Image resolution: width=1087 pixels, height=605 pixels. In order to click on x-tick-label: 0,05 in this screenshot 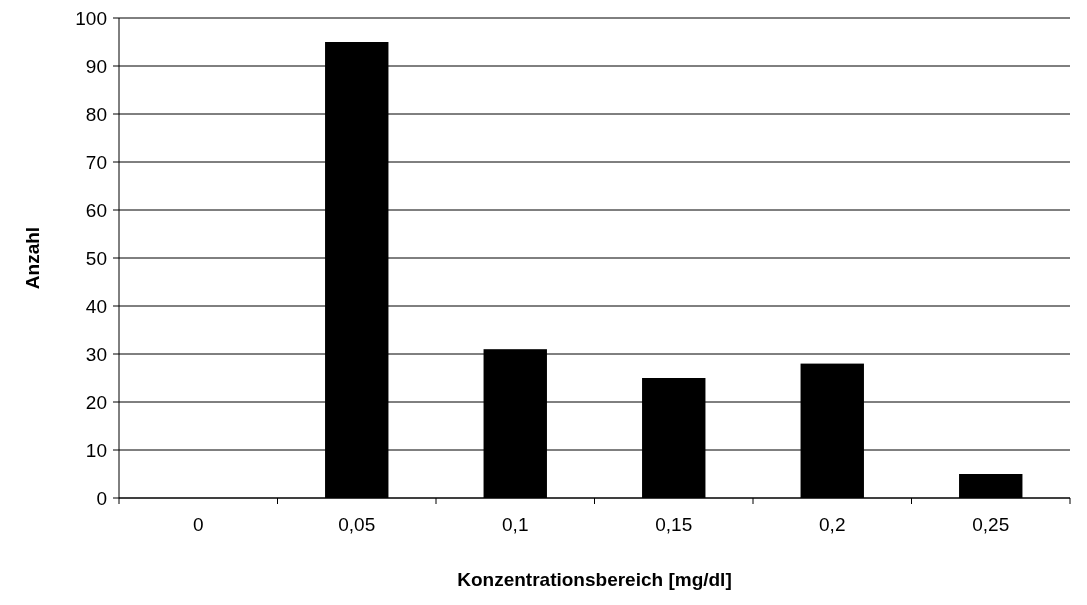, I will do `click(357, 524)`.